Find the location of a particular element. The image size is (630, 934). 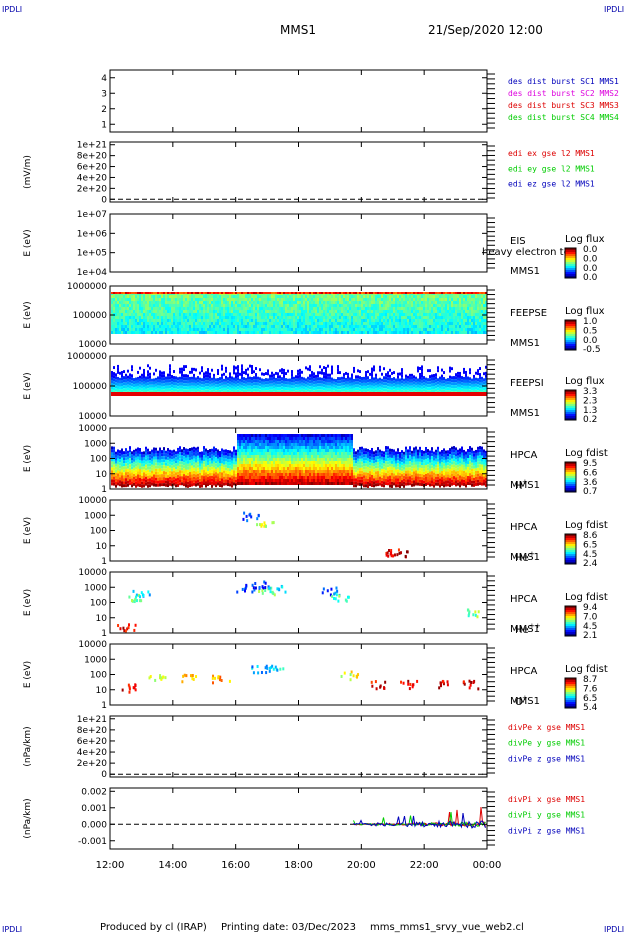

panel-feepse-ytick-label: 1000000 is located at coordinates (87, 287).